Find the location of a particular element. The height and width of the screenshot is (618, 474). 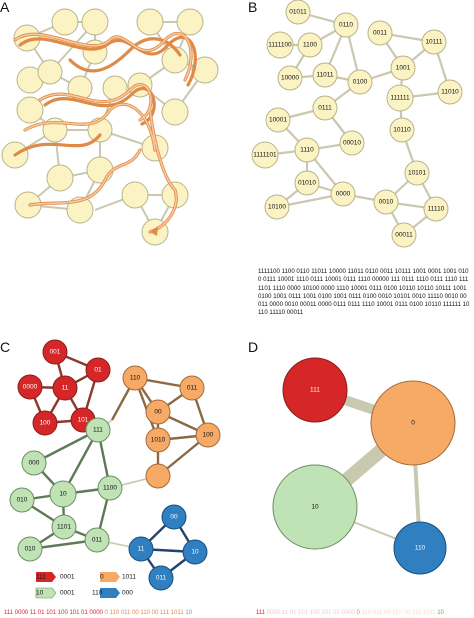

c-node-label: 1010 is located at coordinates (158, 440).